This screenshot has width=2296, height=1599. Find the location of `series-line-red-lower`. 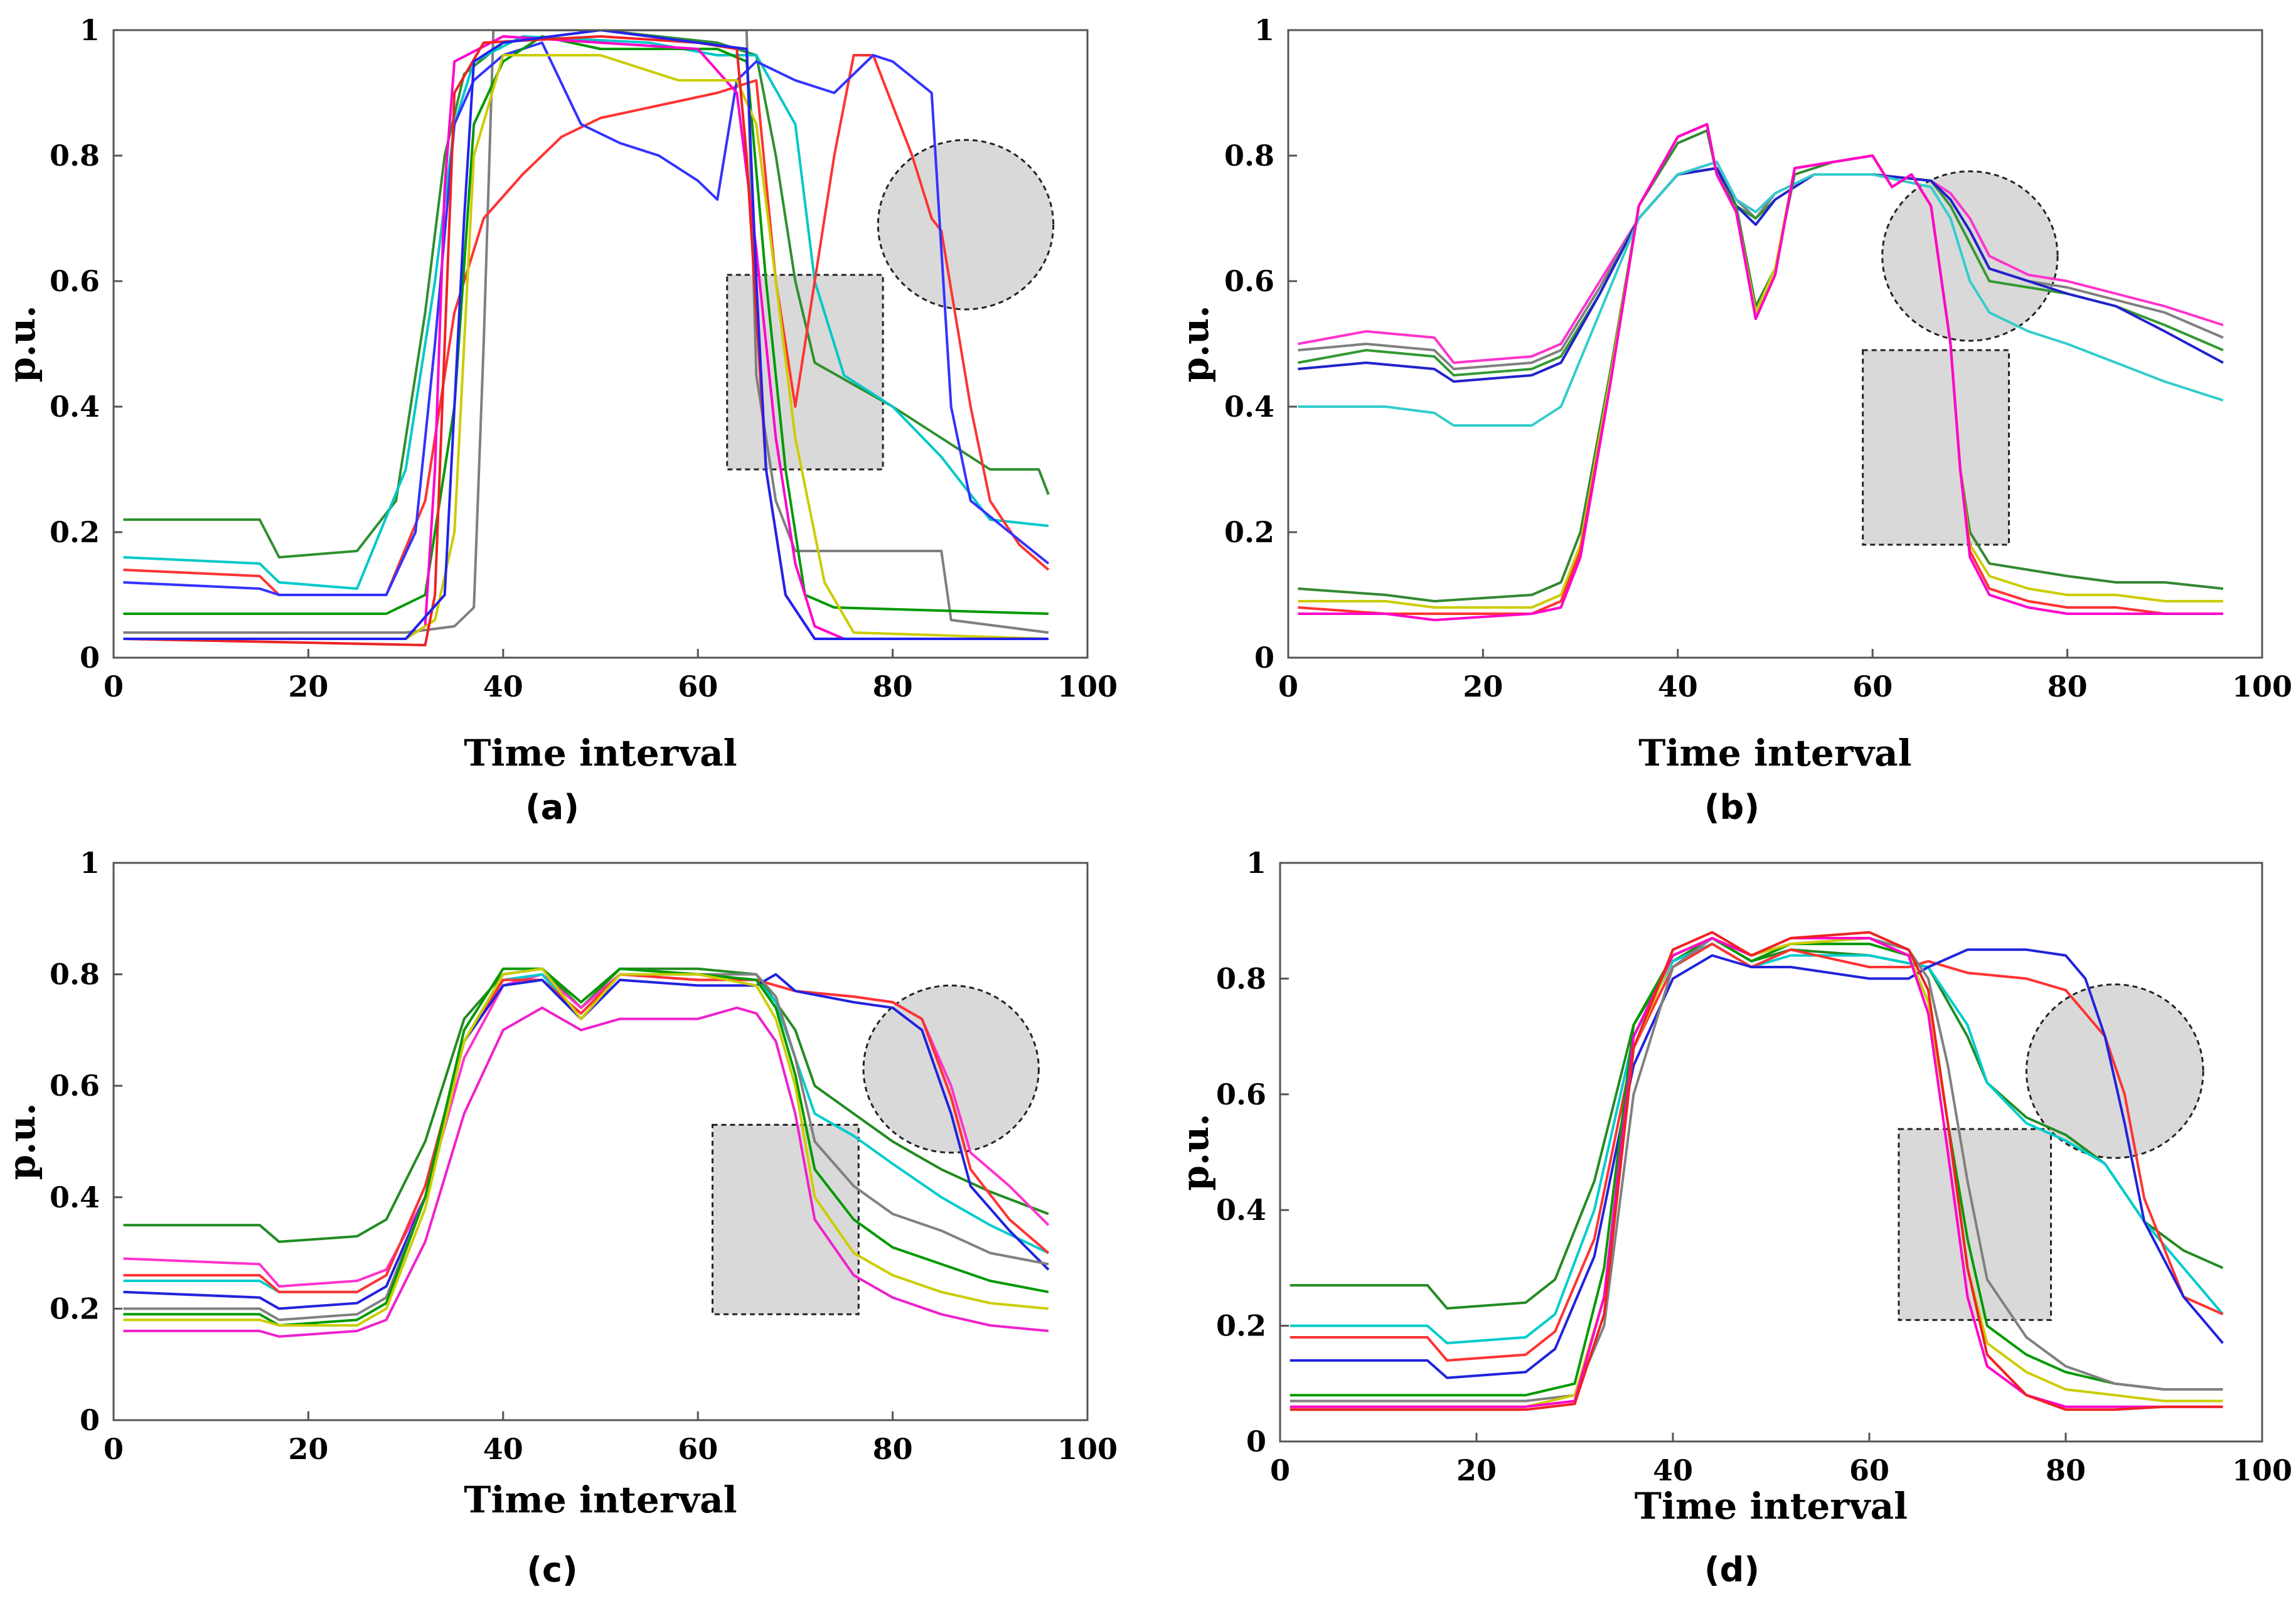

series-line-red-lower is located at coordinates (1760, 369).